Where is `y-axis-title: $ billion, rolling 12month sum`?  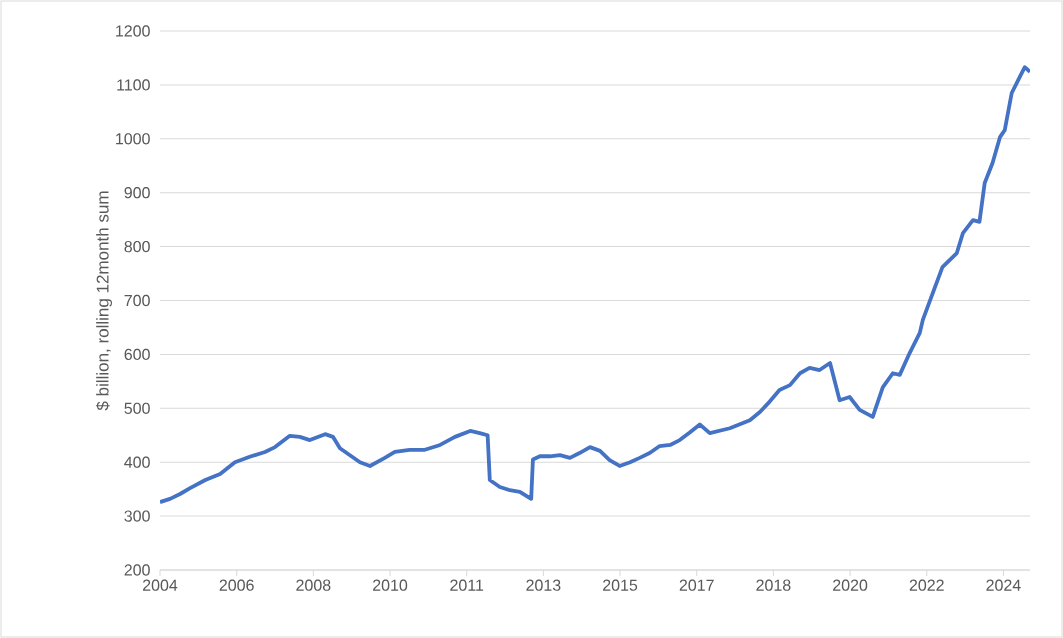 y-axis-title: $ billion, rolling 12month sum is located at coordinates (104, 301).